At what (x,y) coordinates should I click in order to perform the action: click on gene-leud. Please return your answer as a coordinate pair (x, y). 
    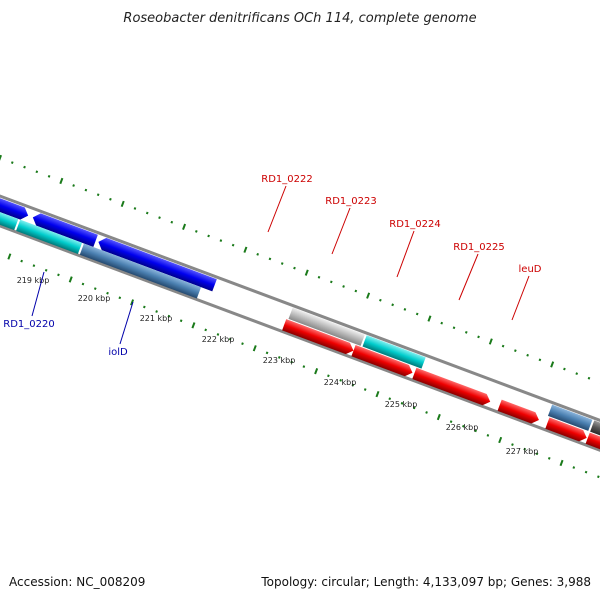
    Looking at the image, I should click on (570, 417).